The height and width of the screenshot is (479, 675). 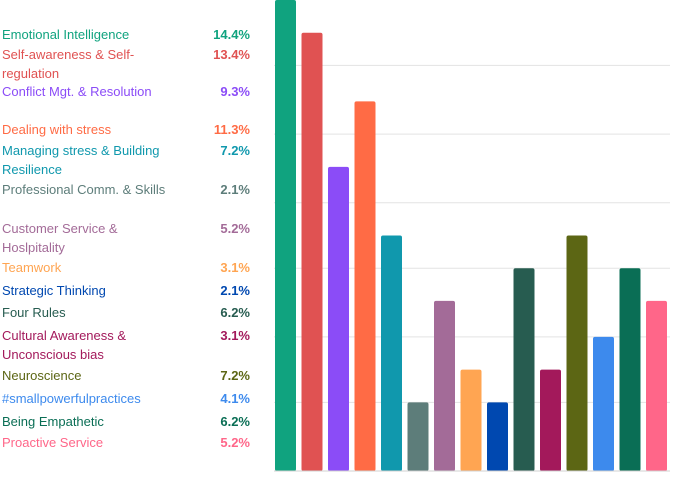 I want to click on legend-label: Professional Comm. & Skills, so click(x=84, y=189).